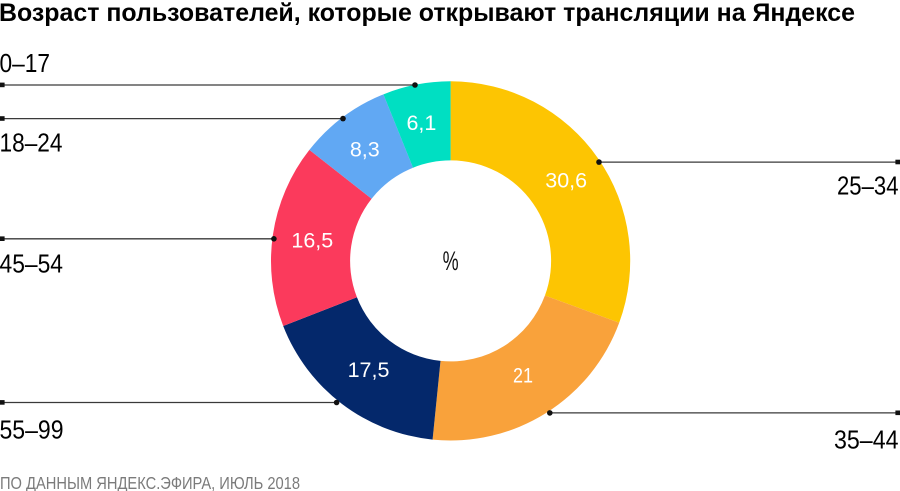 The height and width of the screenshot is (491, 900). What do you see at coordinates (31, 144) in the screenshot?
I see `svg-text: 18–24` at bounding box center [31, 144].